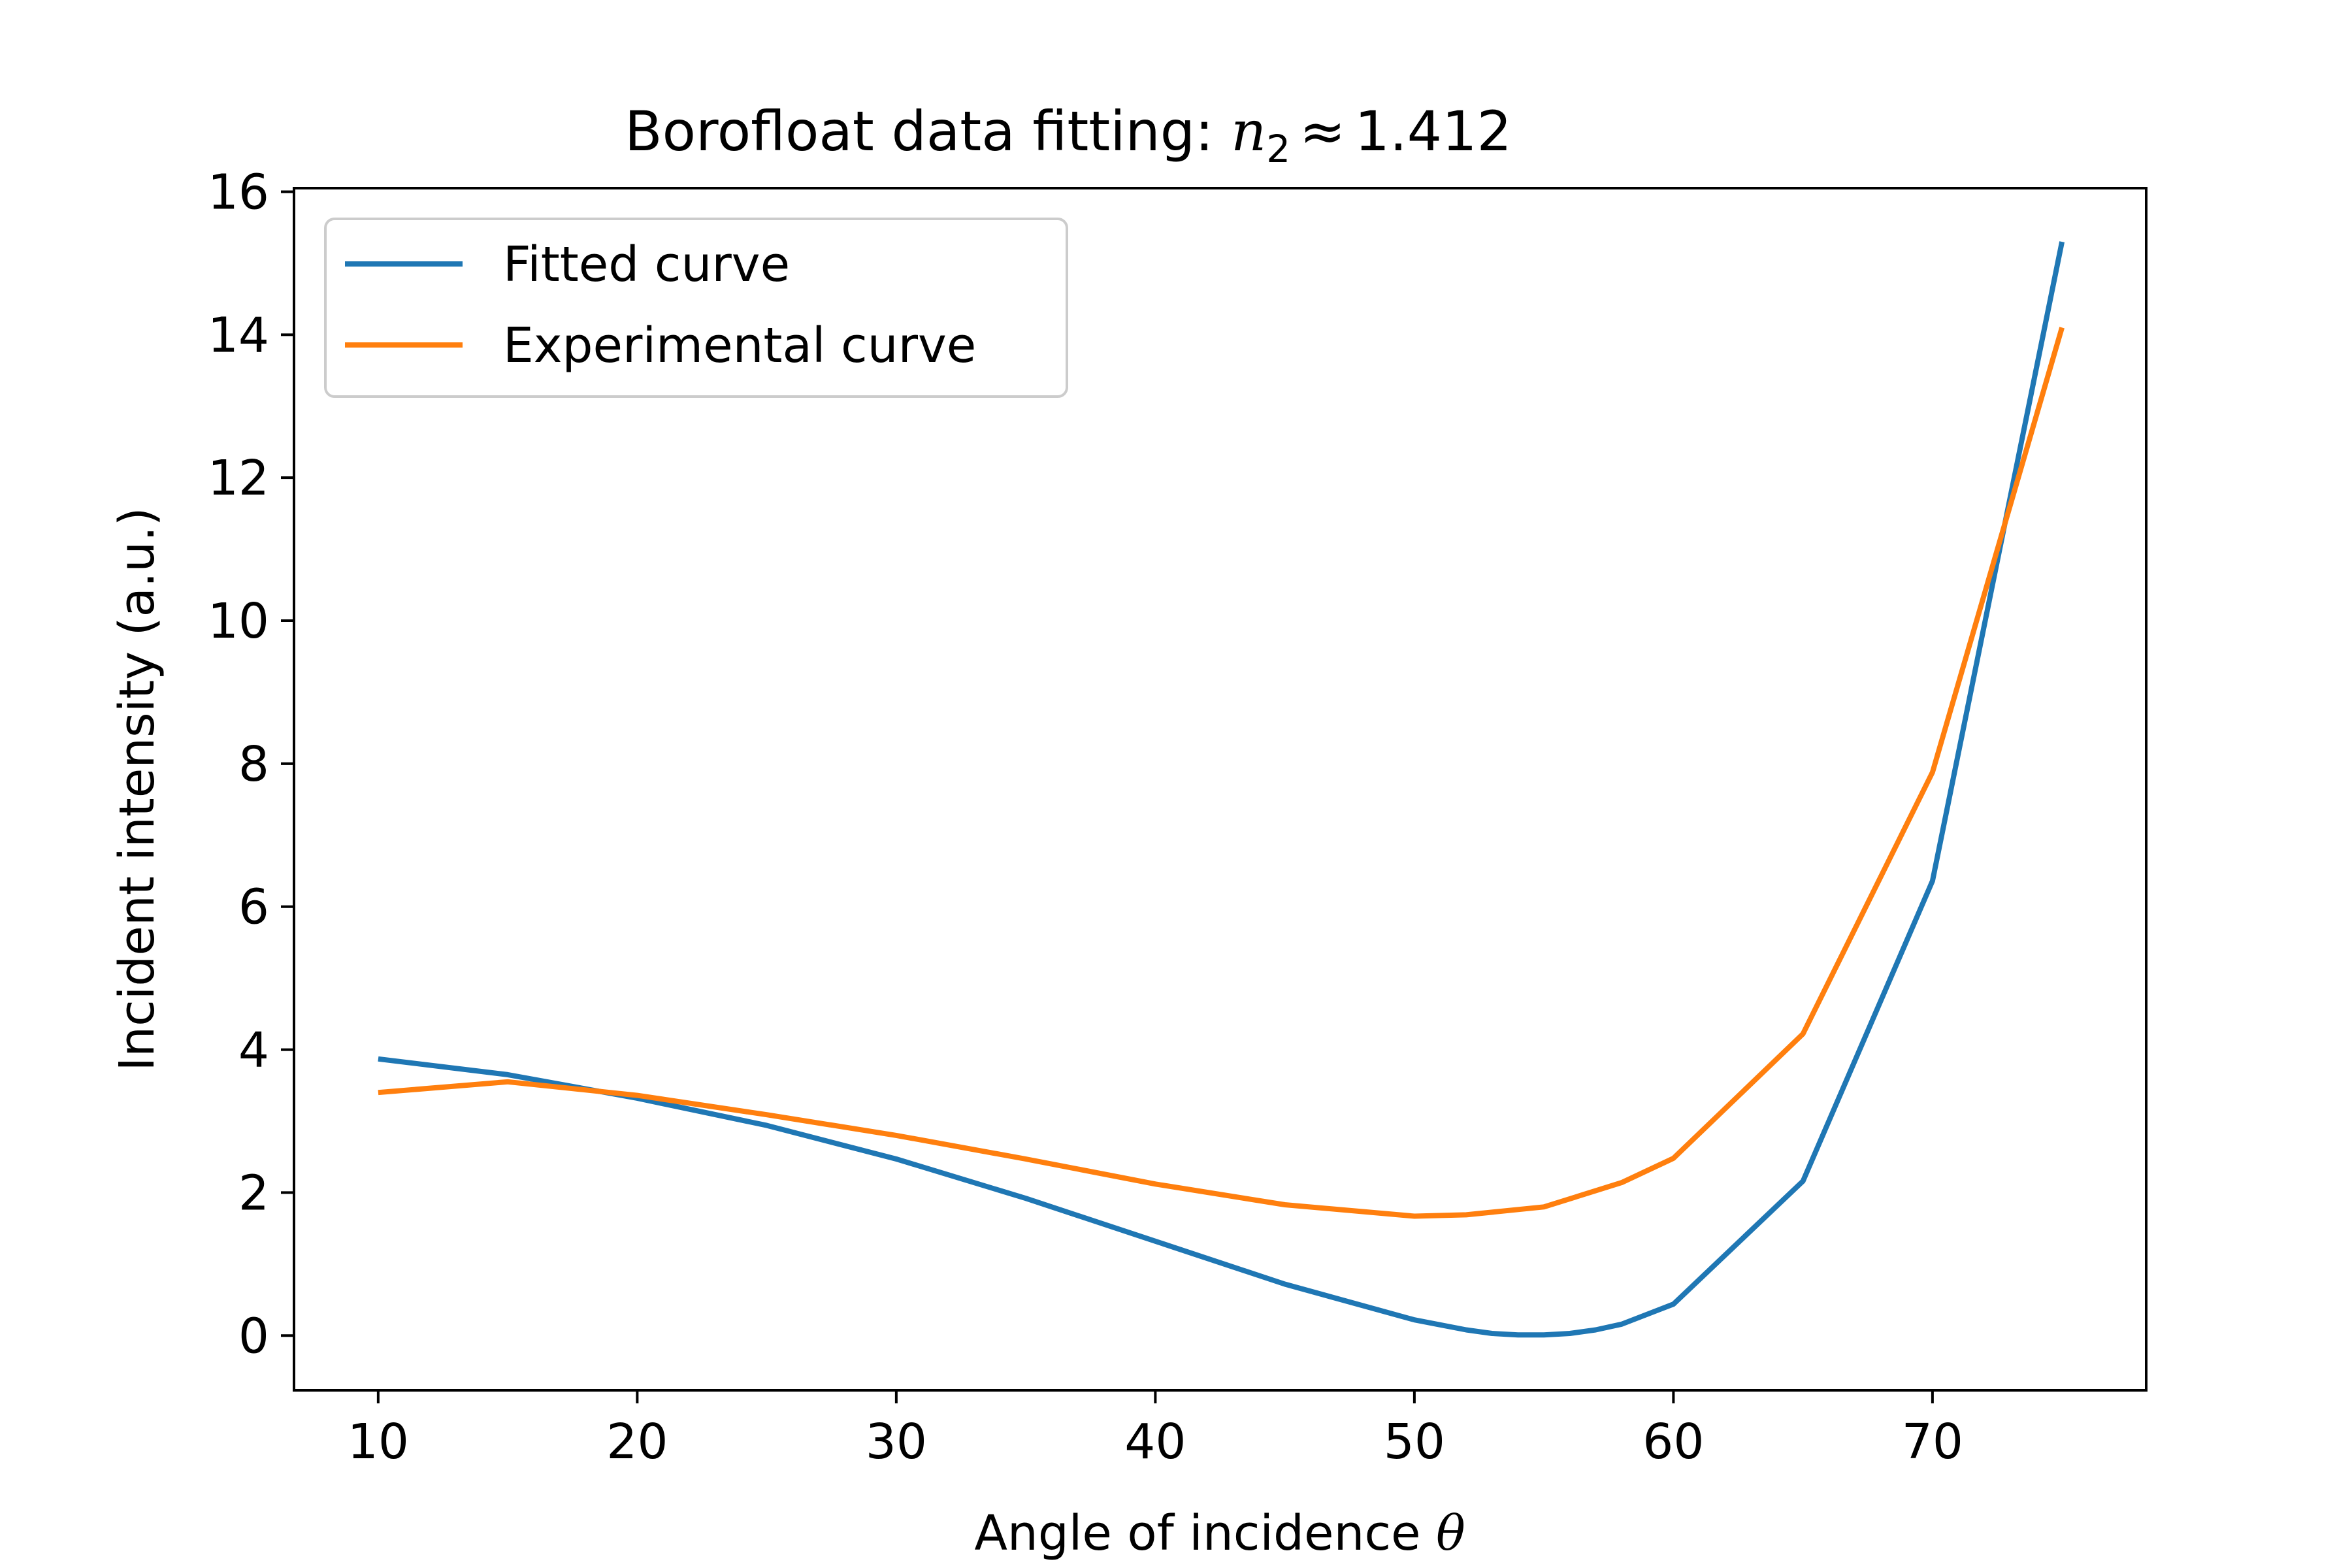  I want to click on title-variable: n, so click(1248, 131).